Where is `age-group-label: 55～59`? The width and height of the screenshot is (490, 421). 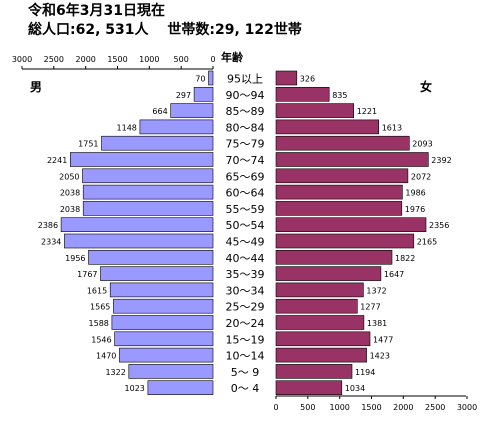
age-group-label: 55～59 is located at coordinates (245, 209).